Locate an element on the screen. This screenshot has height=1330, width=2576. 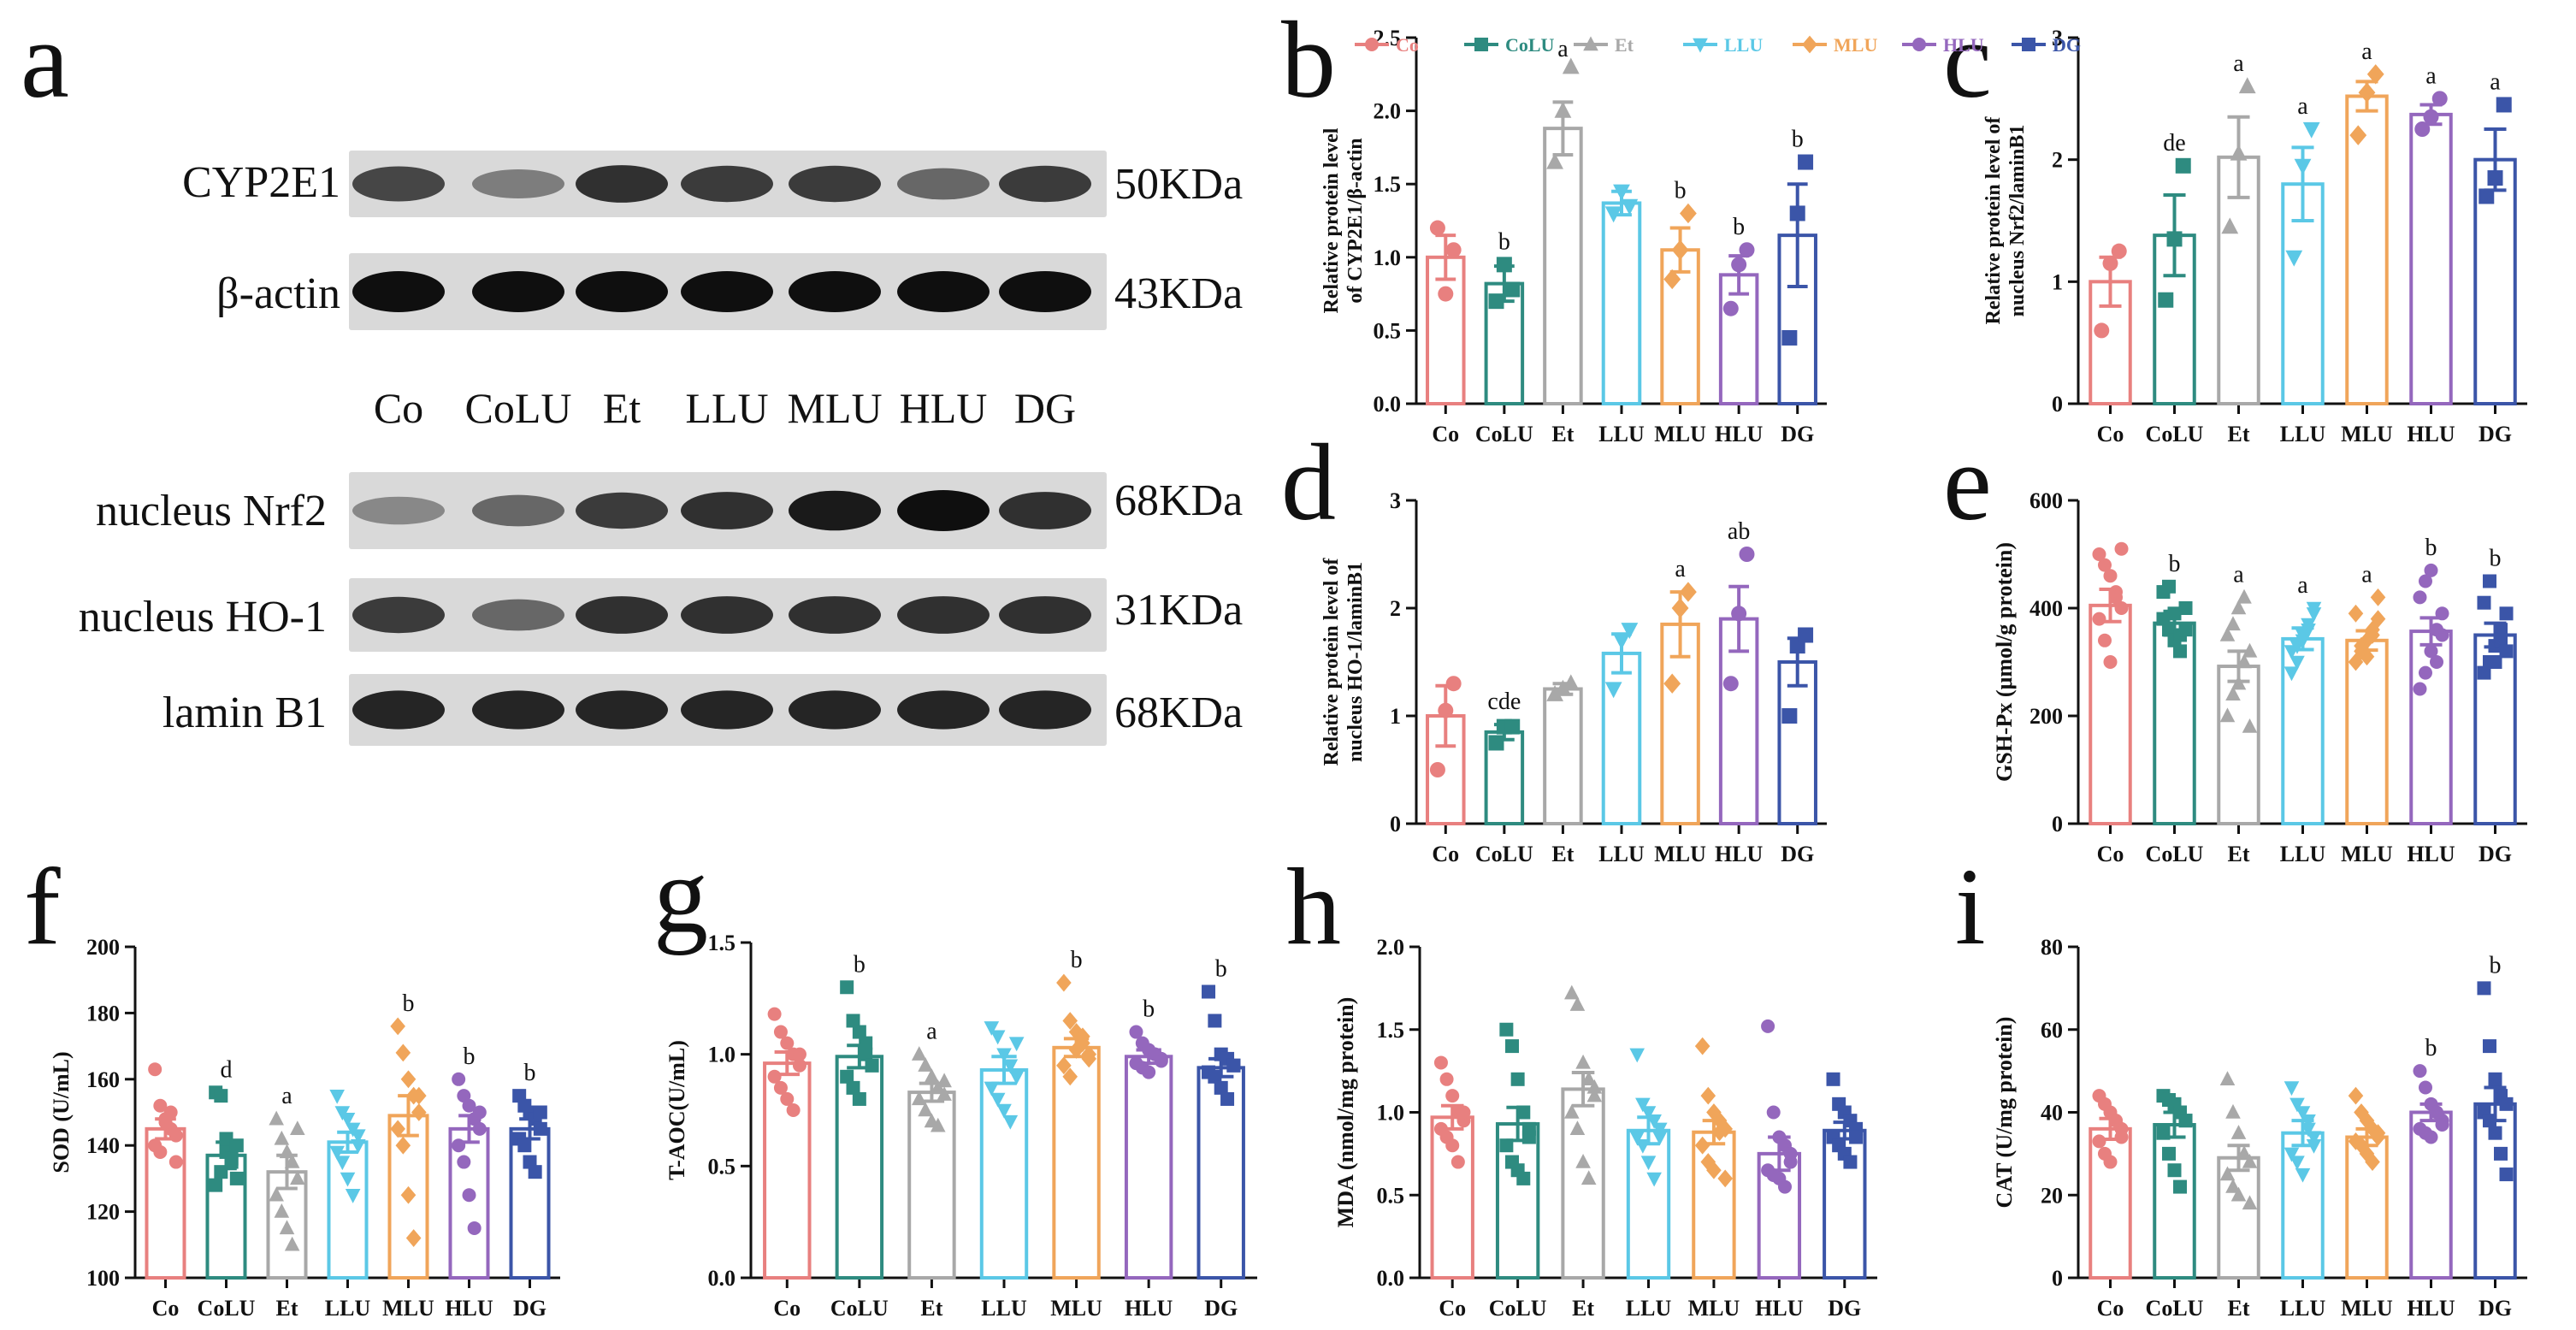
band-size-lamin-b1: 68KDa is located at coordinates (1179, 713).